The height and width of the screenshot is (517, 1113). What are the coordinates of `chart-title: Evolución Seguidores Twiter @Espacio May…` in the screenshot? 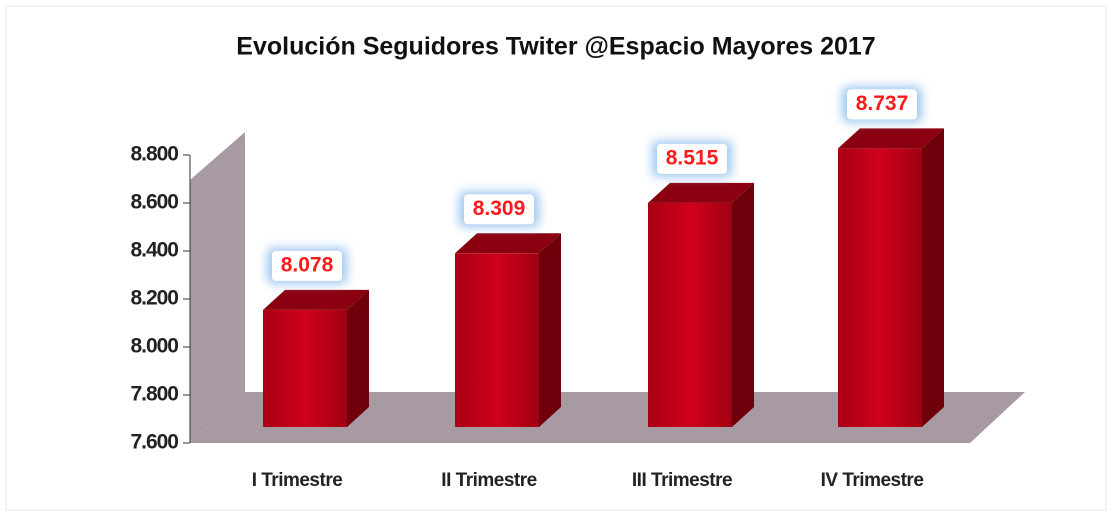 It's located at (555, 47).